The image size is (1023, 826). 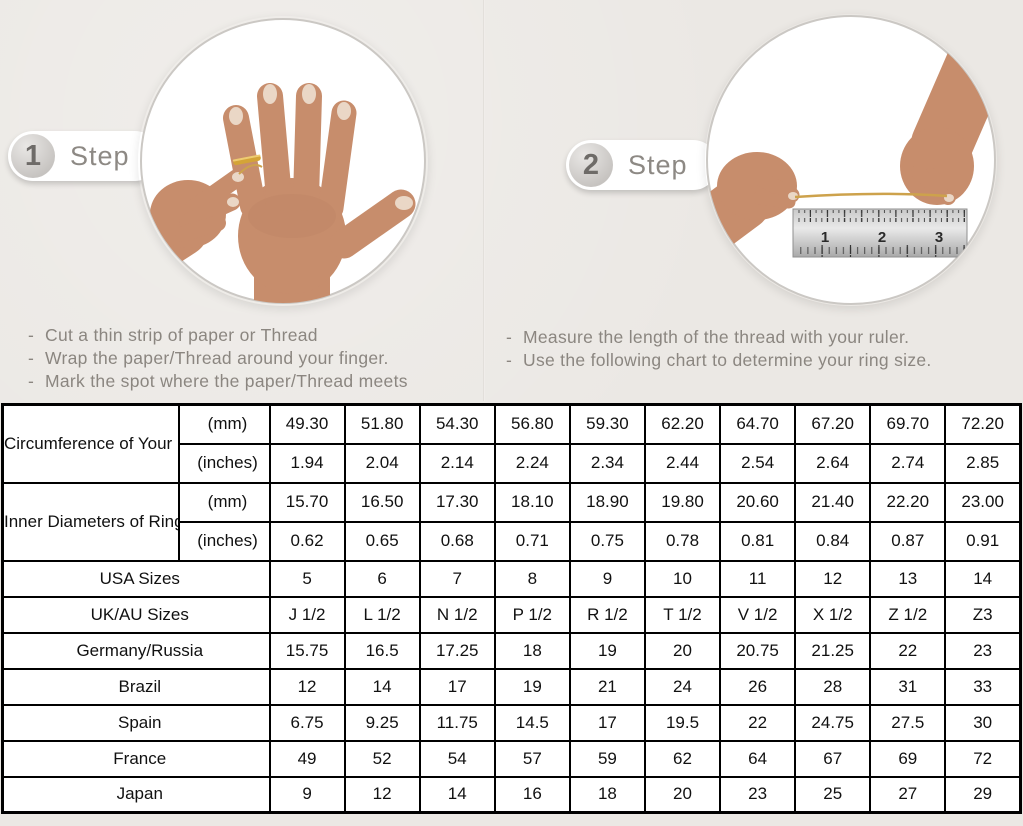 What do you see at coordinates (33, 156) in the screenshot?
I see `step1-number: 1` at bounding box center [33, 156].